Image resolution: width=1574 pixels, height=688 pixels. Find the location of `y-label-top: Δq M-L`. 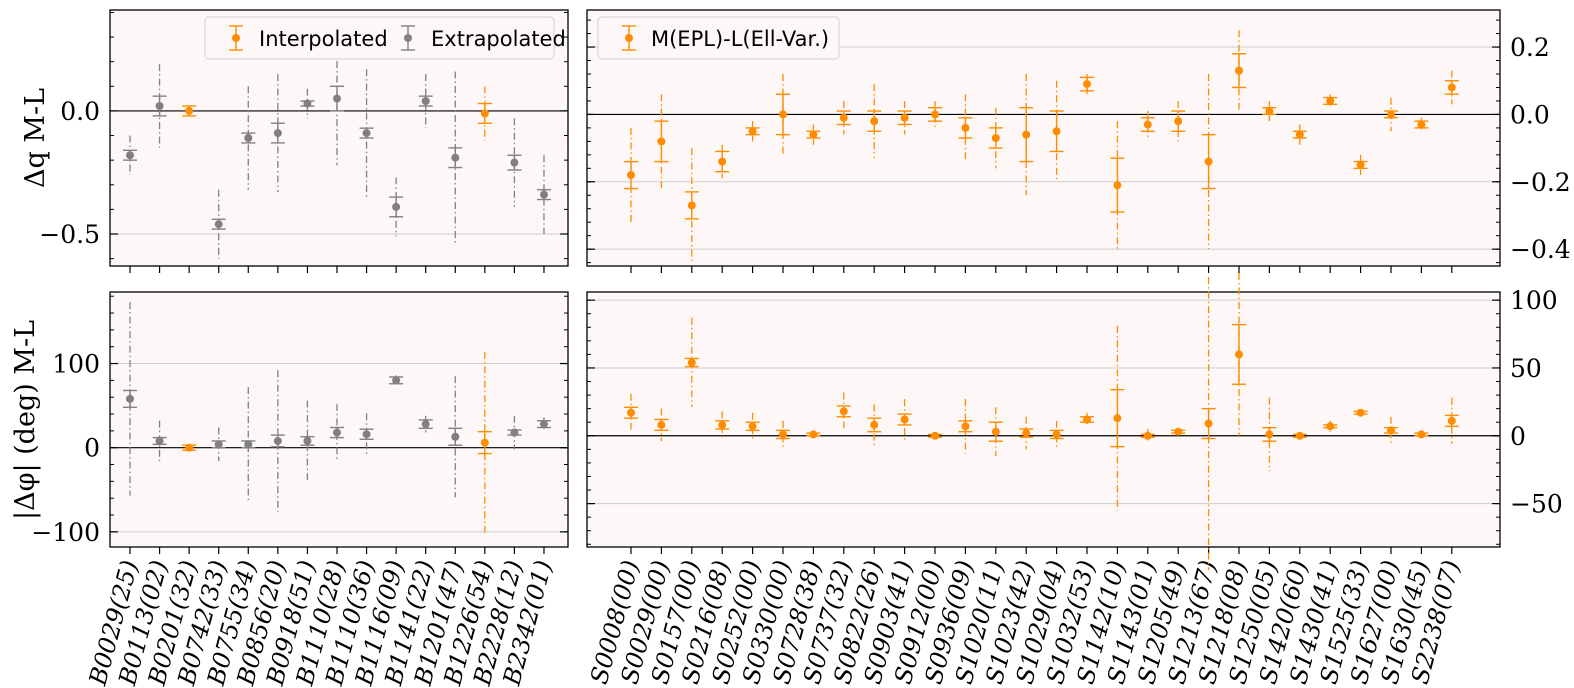

y-label-top: Δq M-L is located at coordinates (35, 138).